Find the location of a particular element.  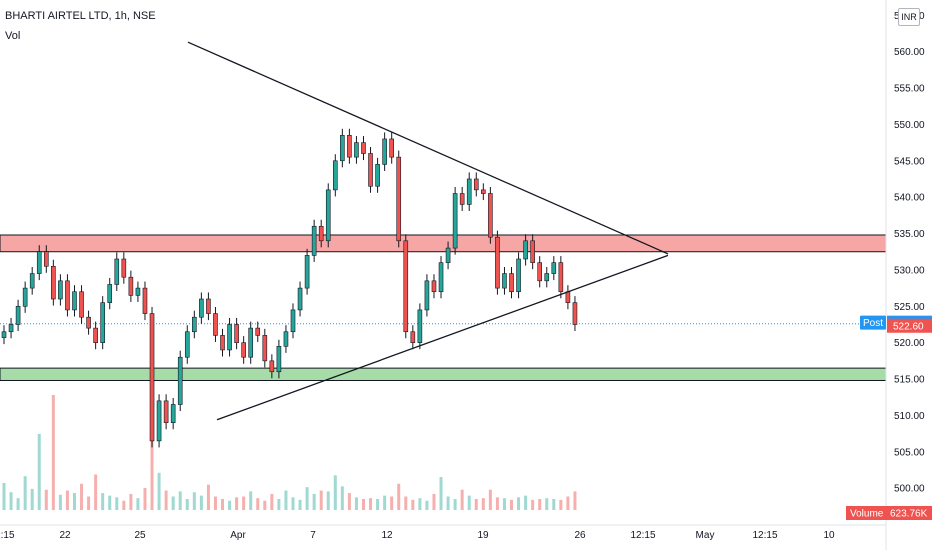

price-tick-label: 510.00 is located at coordinates (909, 416).